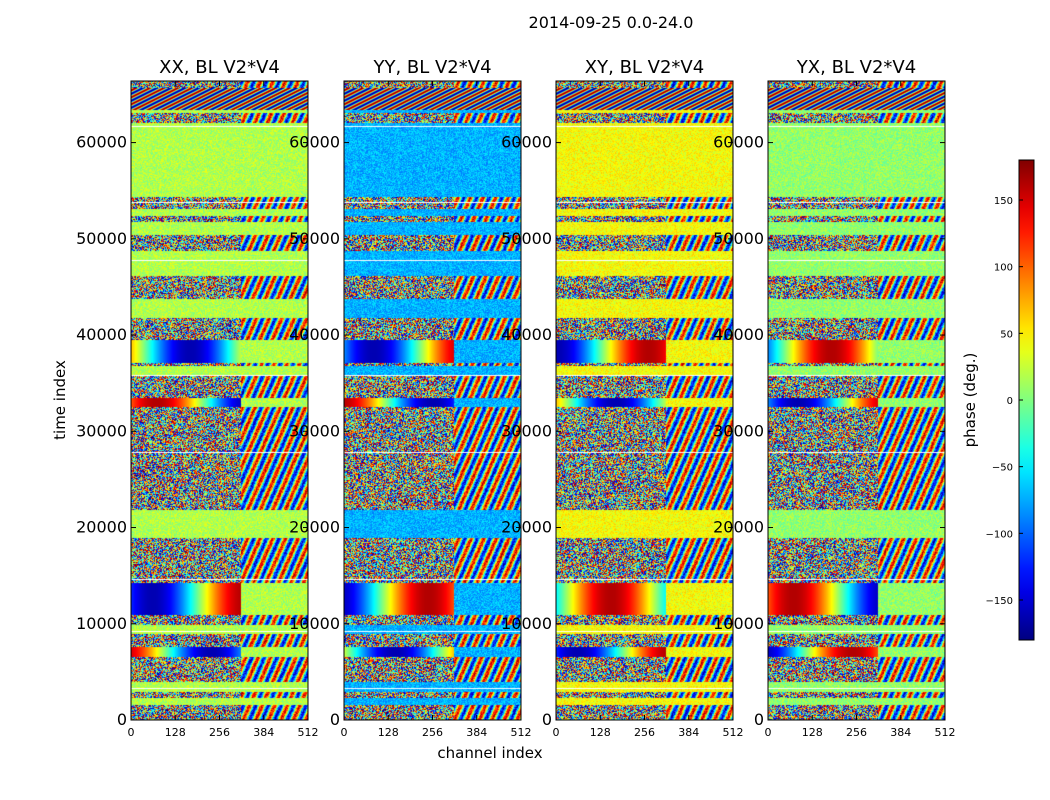  What do you see at coordinates (431, 67) in the screenshot?
I see `panel-title: YY, BL V2*V4` at bounding box center [431, 67].